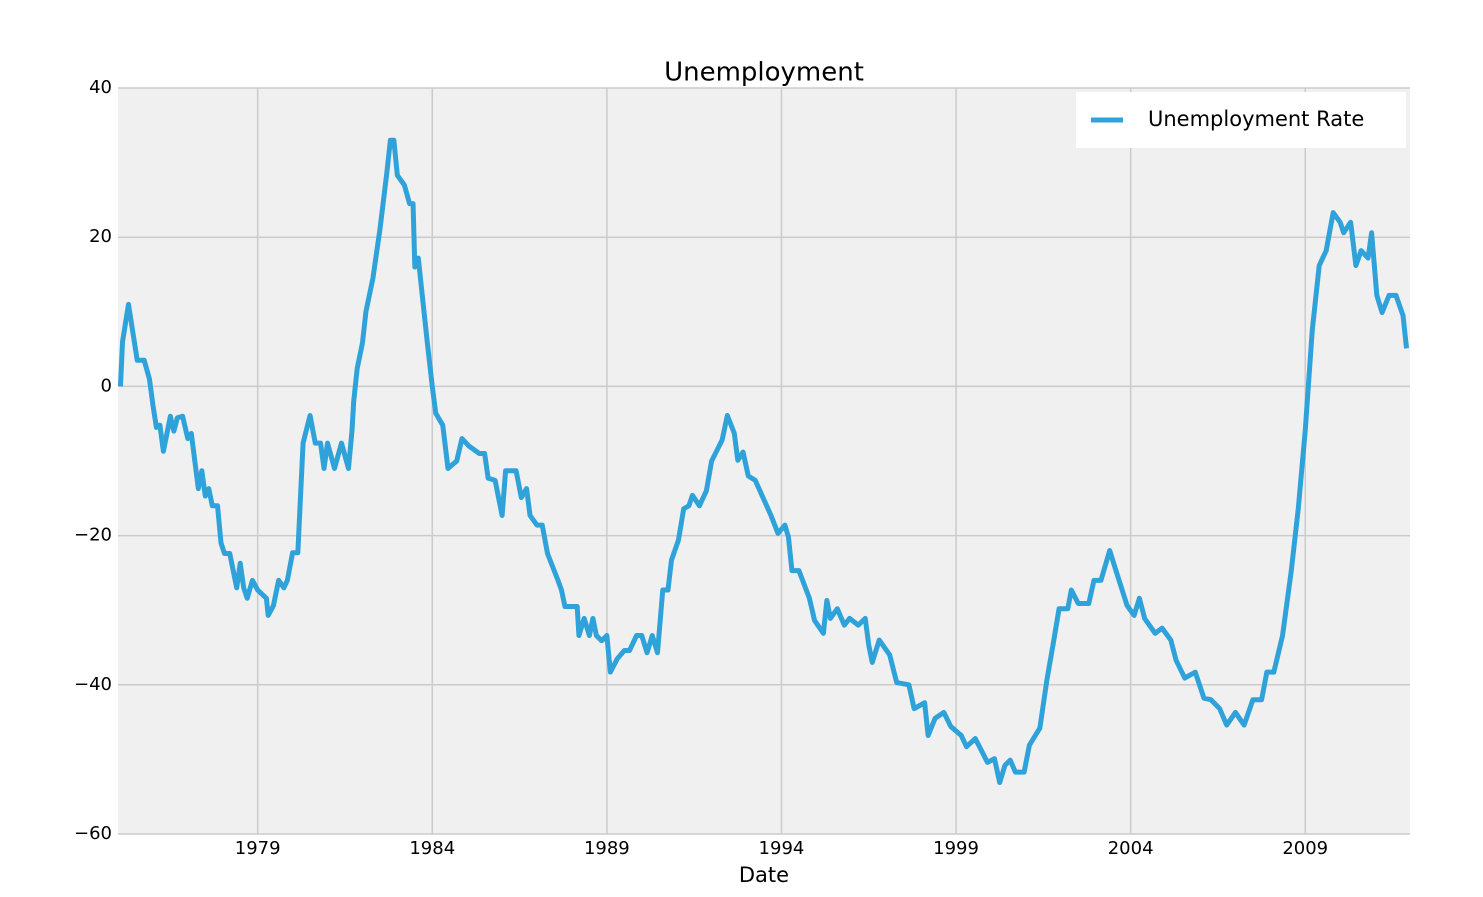  What do you see at coordinates (100, 87) in the screenshot?
I see `y-tick-label: 40` at bounding box center [100, 87].